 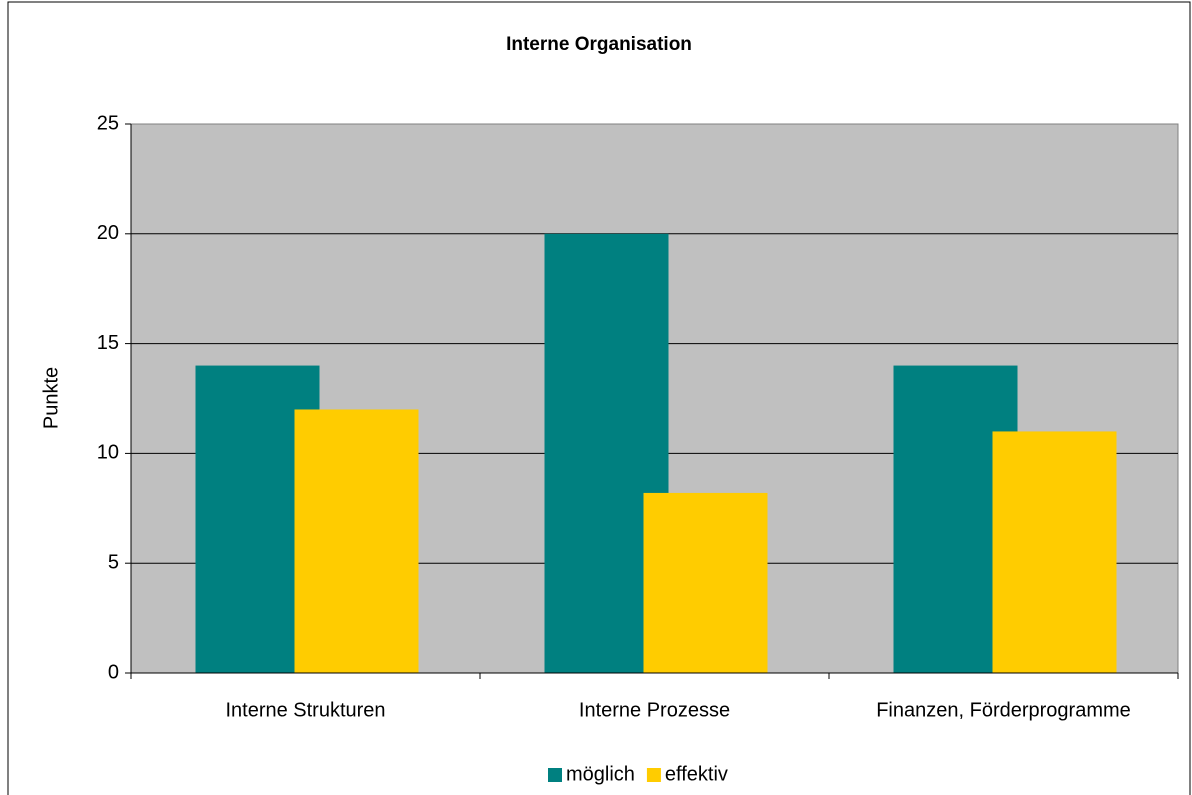 What do you see at coordinates (108, 123) in the screenshot?
I see `y-tick-label: 25` at bounding box center [108, 123].